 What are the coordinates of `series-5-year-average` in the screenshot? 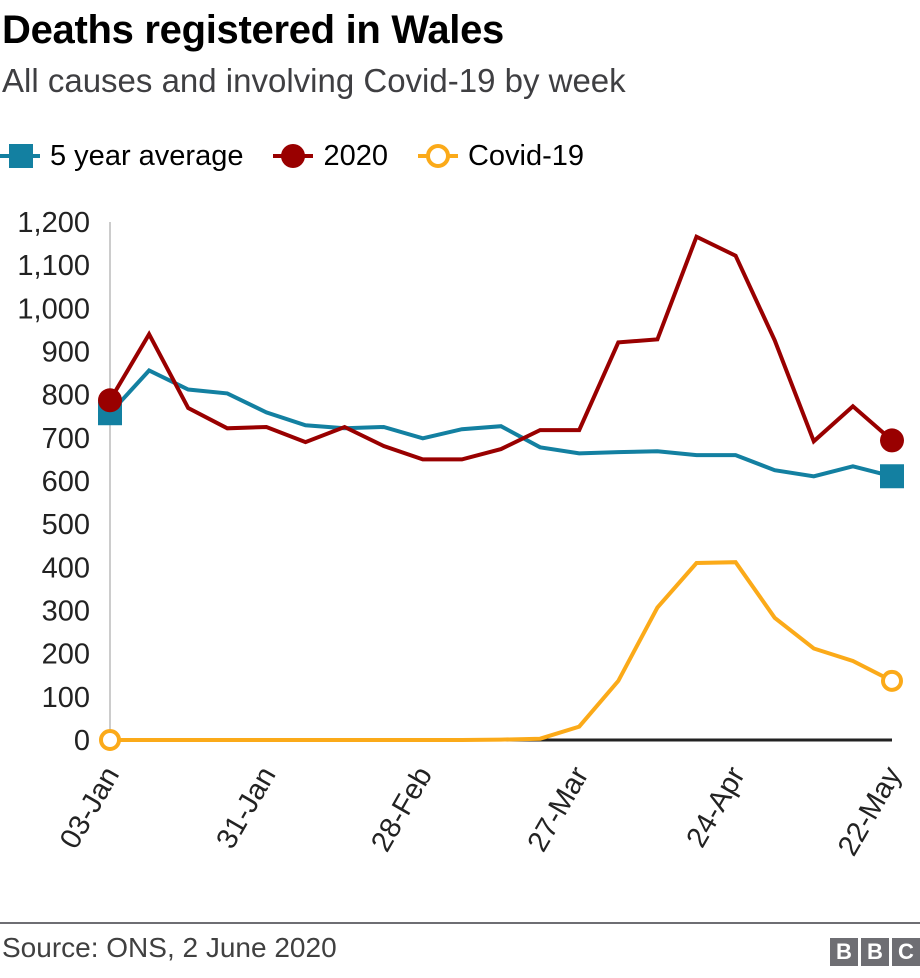 It's located at (501, 428).